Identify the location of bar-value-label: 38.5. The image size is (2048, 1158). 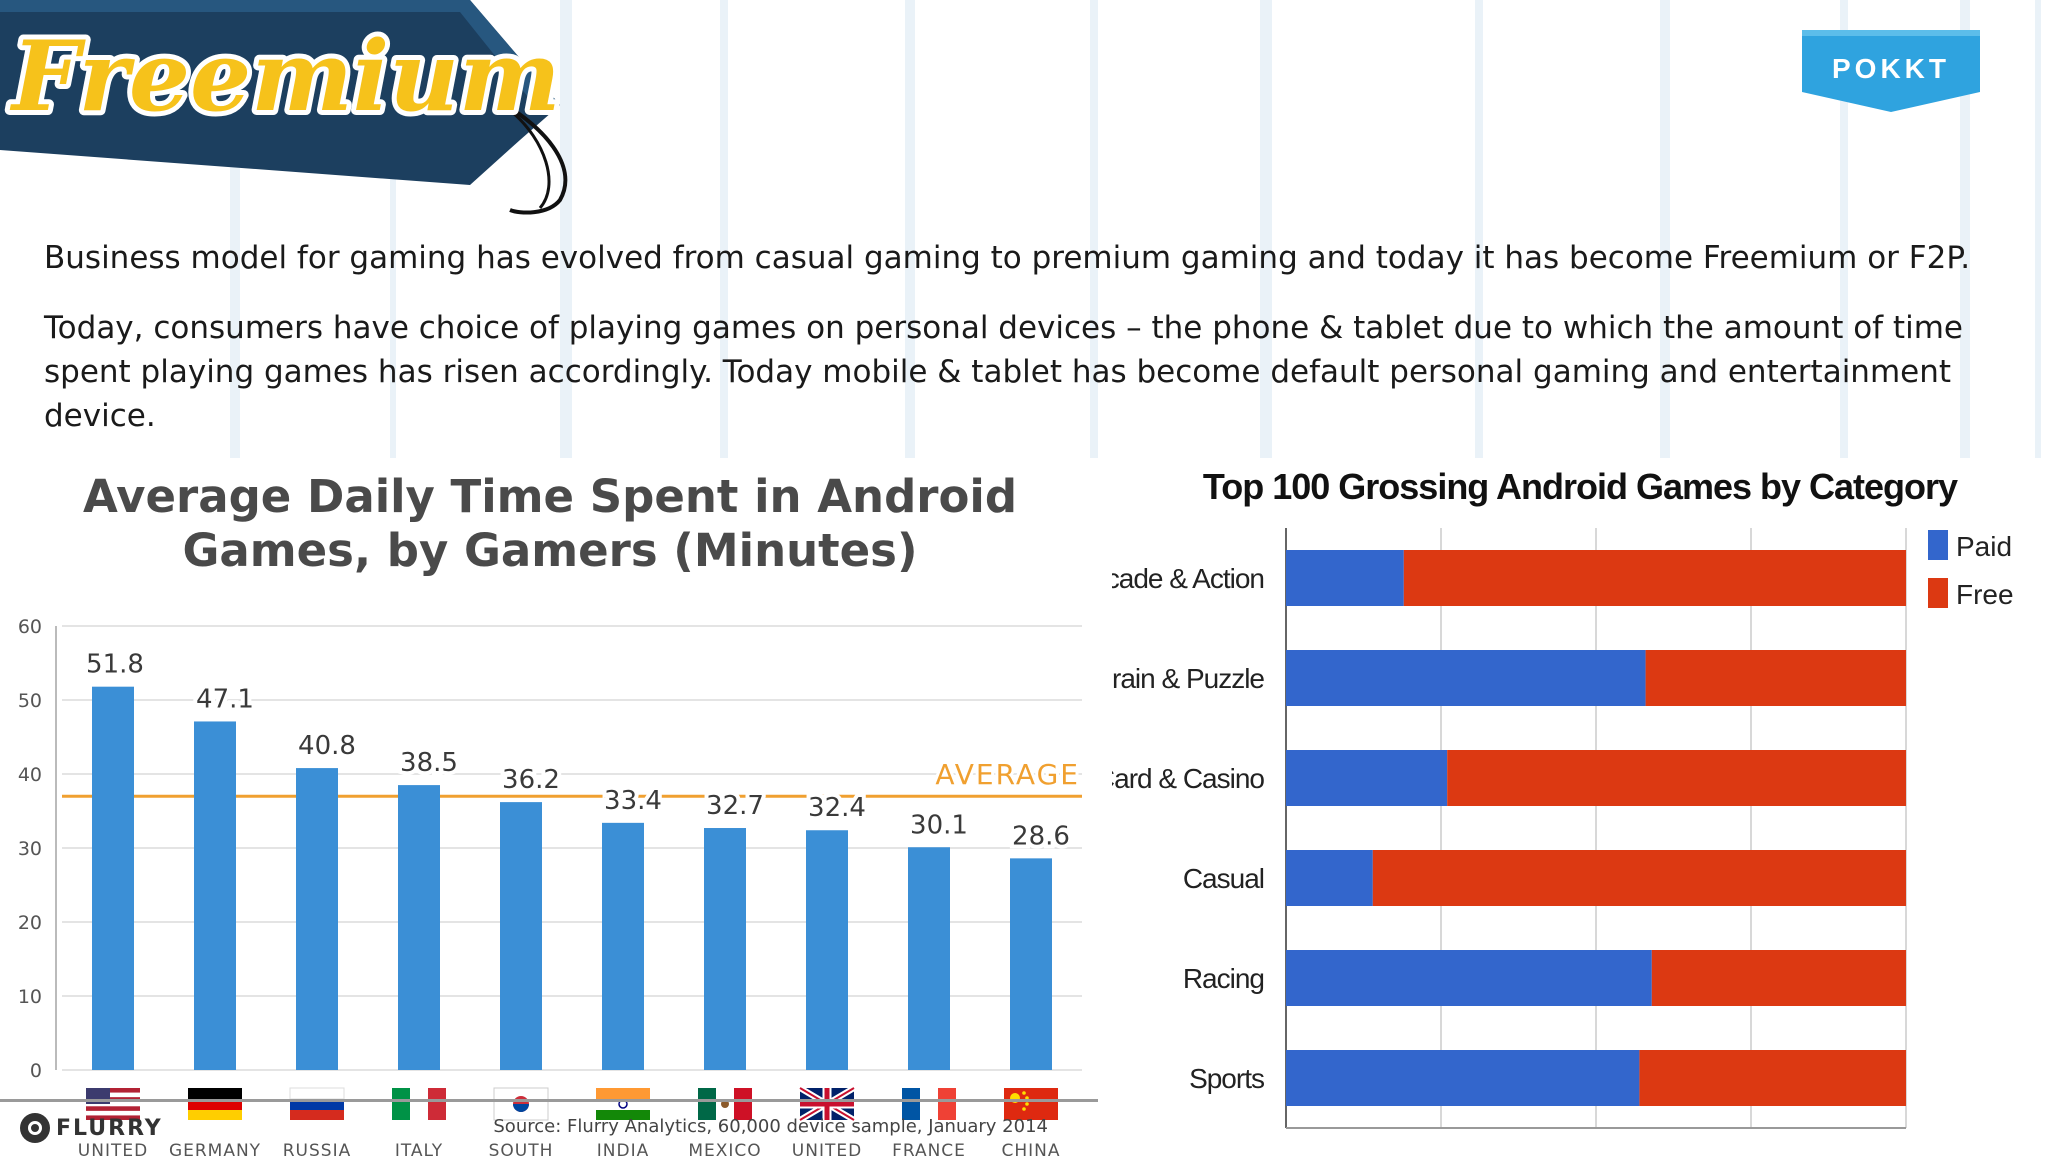
(429, 763).